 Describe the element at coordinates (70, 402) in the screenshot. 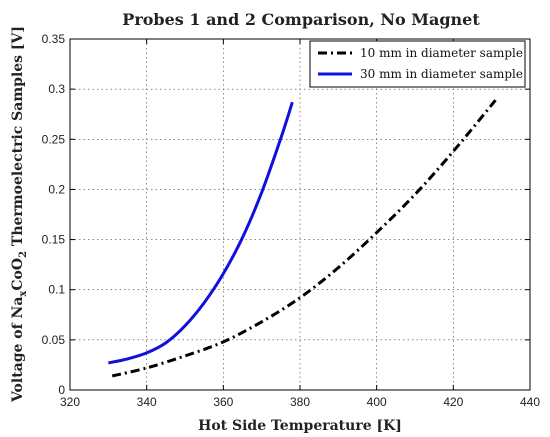

I see `x-tick-label: 320` at that location.